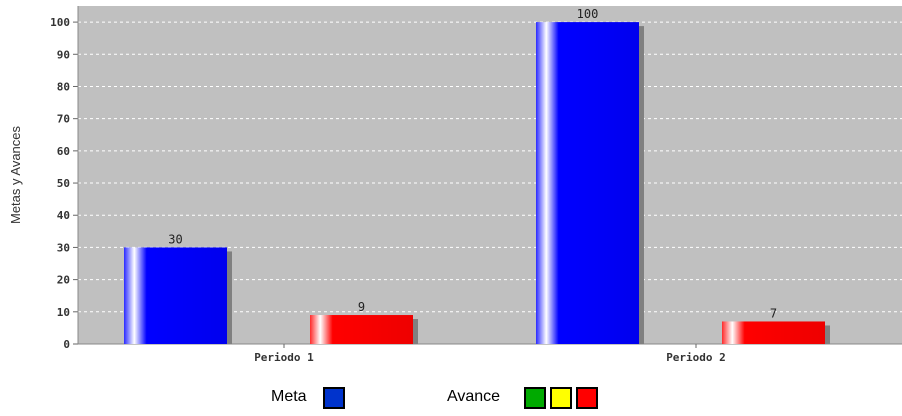 This screenshot has width=902, height=416. I want to click on y-tick-label: 0, so click(66, 344).